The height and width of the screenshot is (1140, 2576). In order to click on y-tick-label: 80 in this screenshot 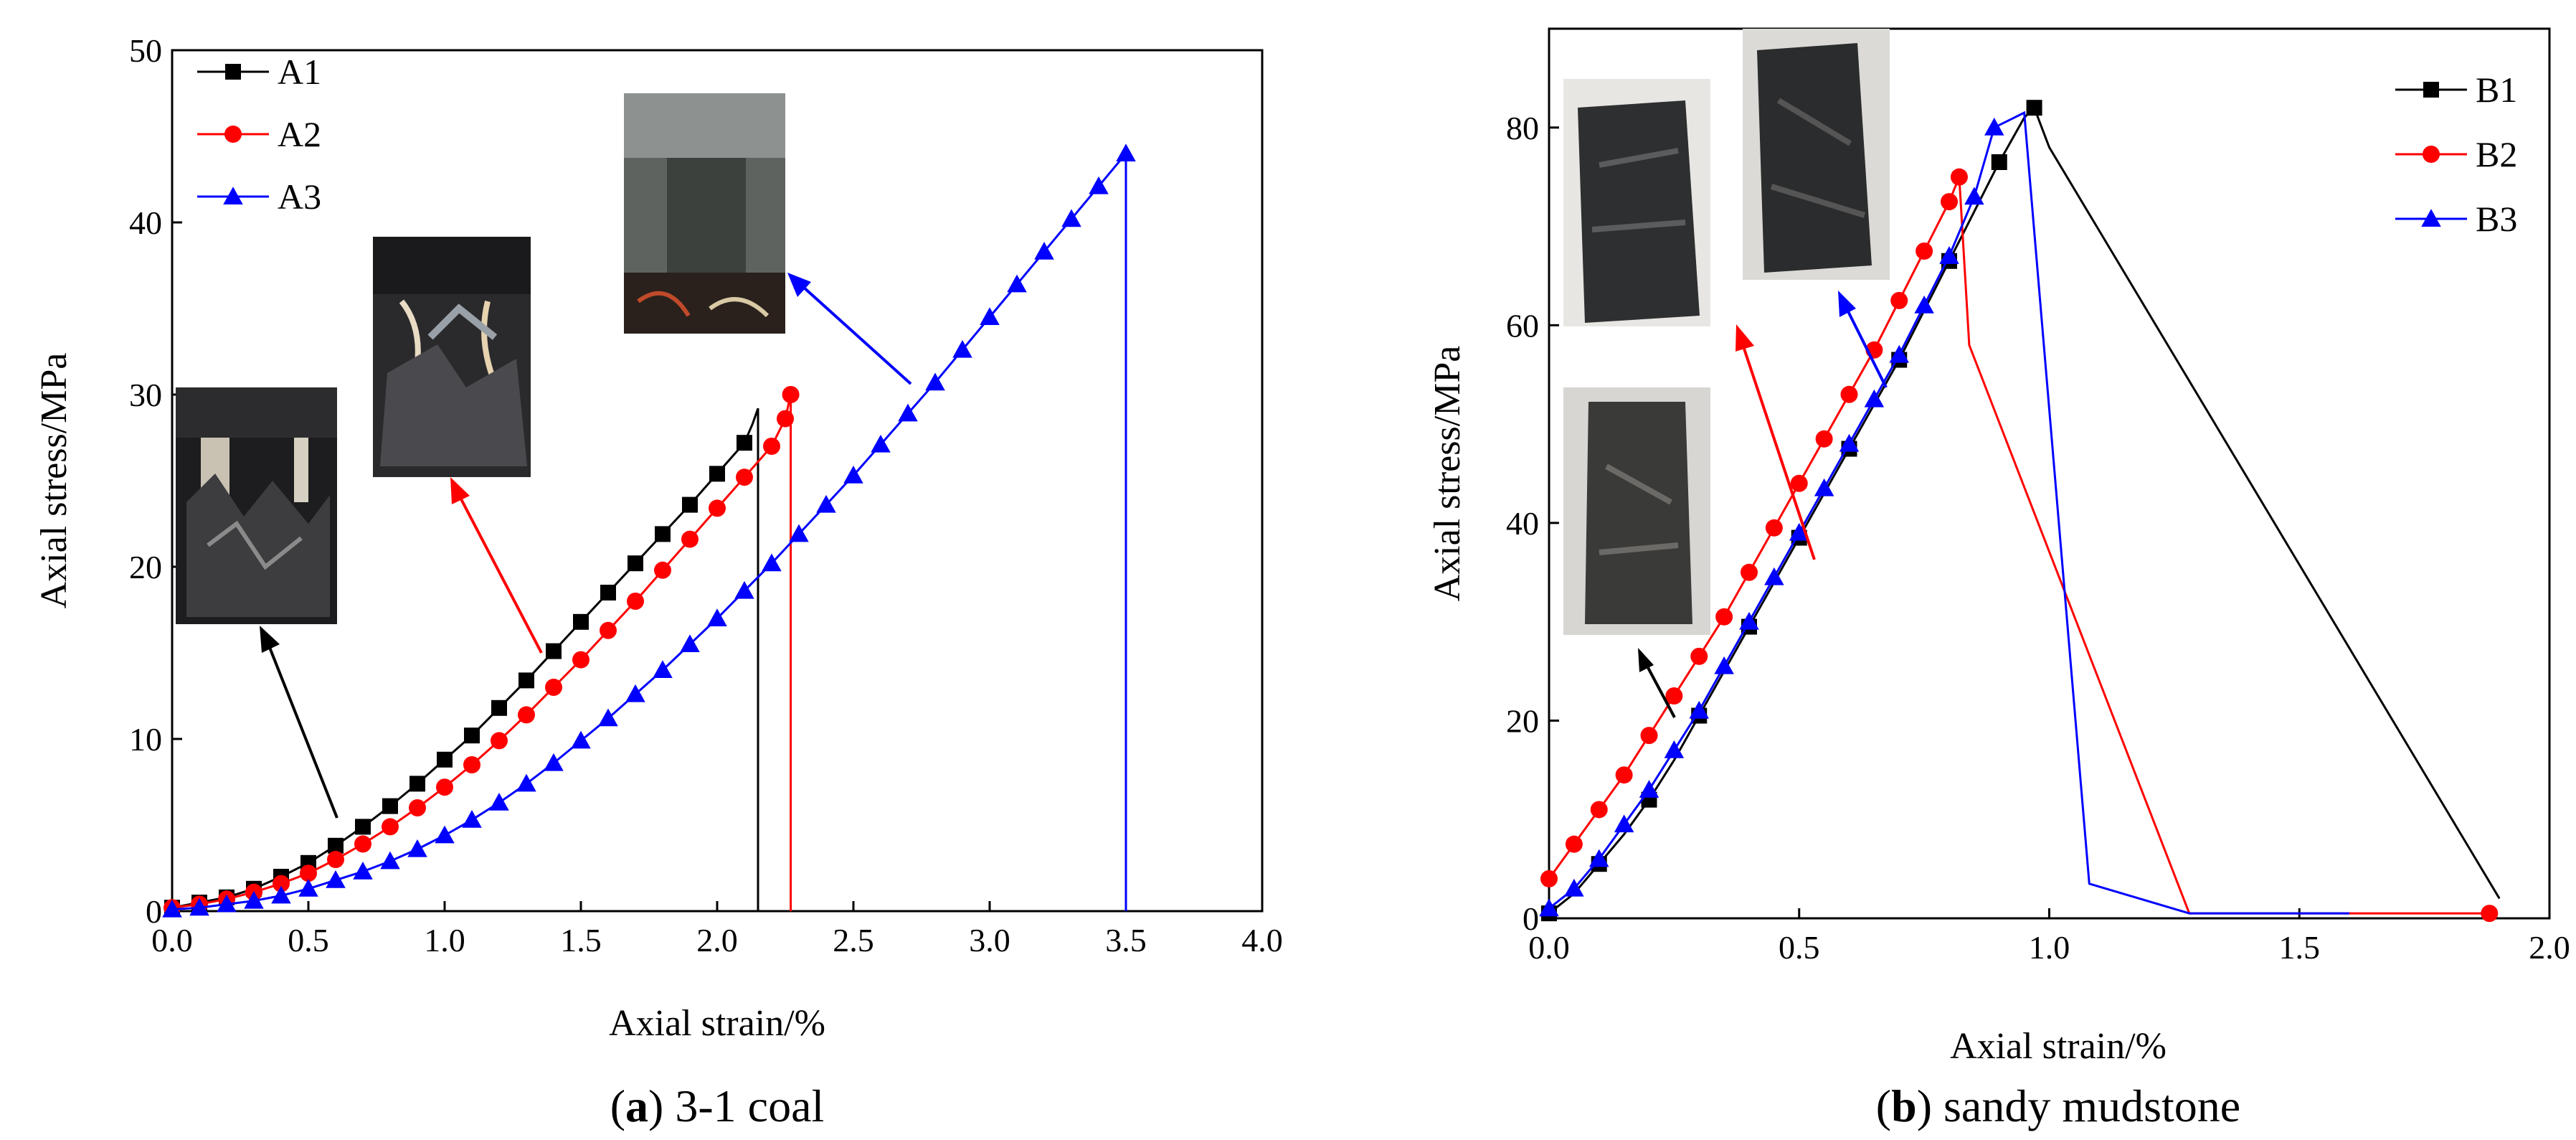, I will do `click(1522, 128)`.